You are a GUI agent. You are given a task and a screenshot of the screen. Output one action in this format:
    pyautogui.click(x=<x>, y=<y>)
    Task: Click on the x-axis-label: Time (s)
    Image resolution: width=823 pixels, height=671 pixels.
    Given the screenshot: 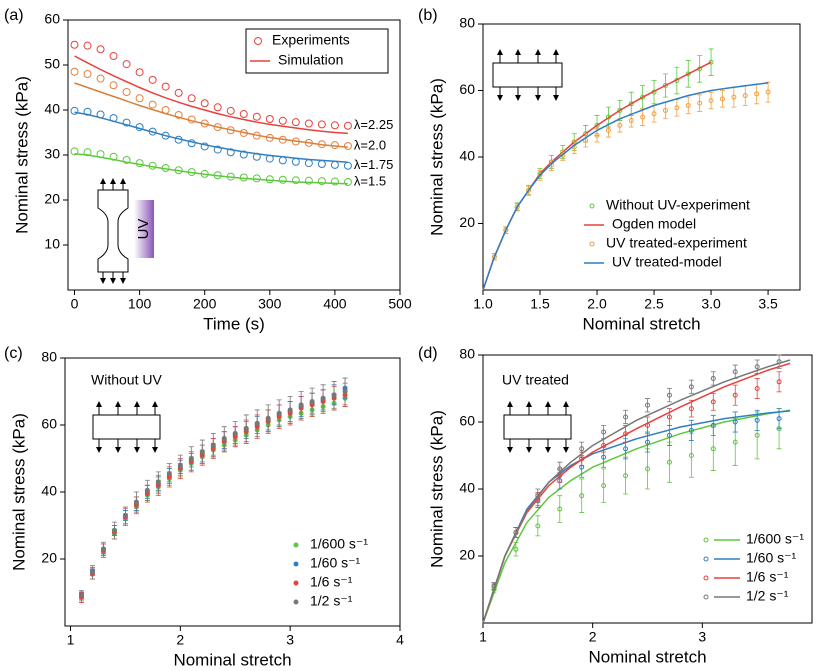 What is the action you would take?
    pyautogui.click(x=234, y=323)
    